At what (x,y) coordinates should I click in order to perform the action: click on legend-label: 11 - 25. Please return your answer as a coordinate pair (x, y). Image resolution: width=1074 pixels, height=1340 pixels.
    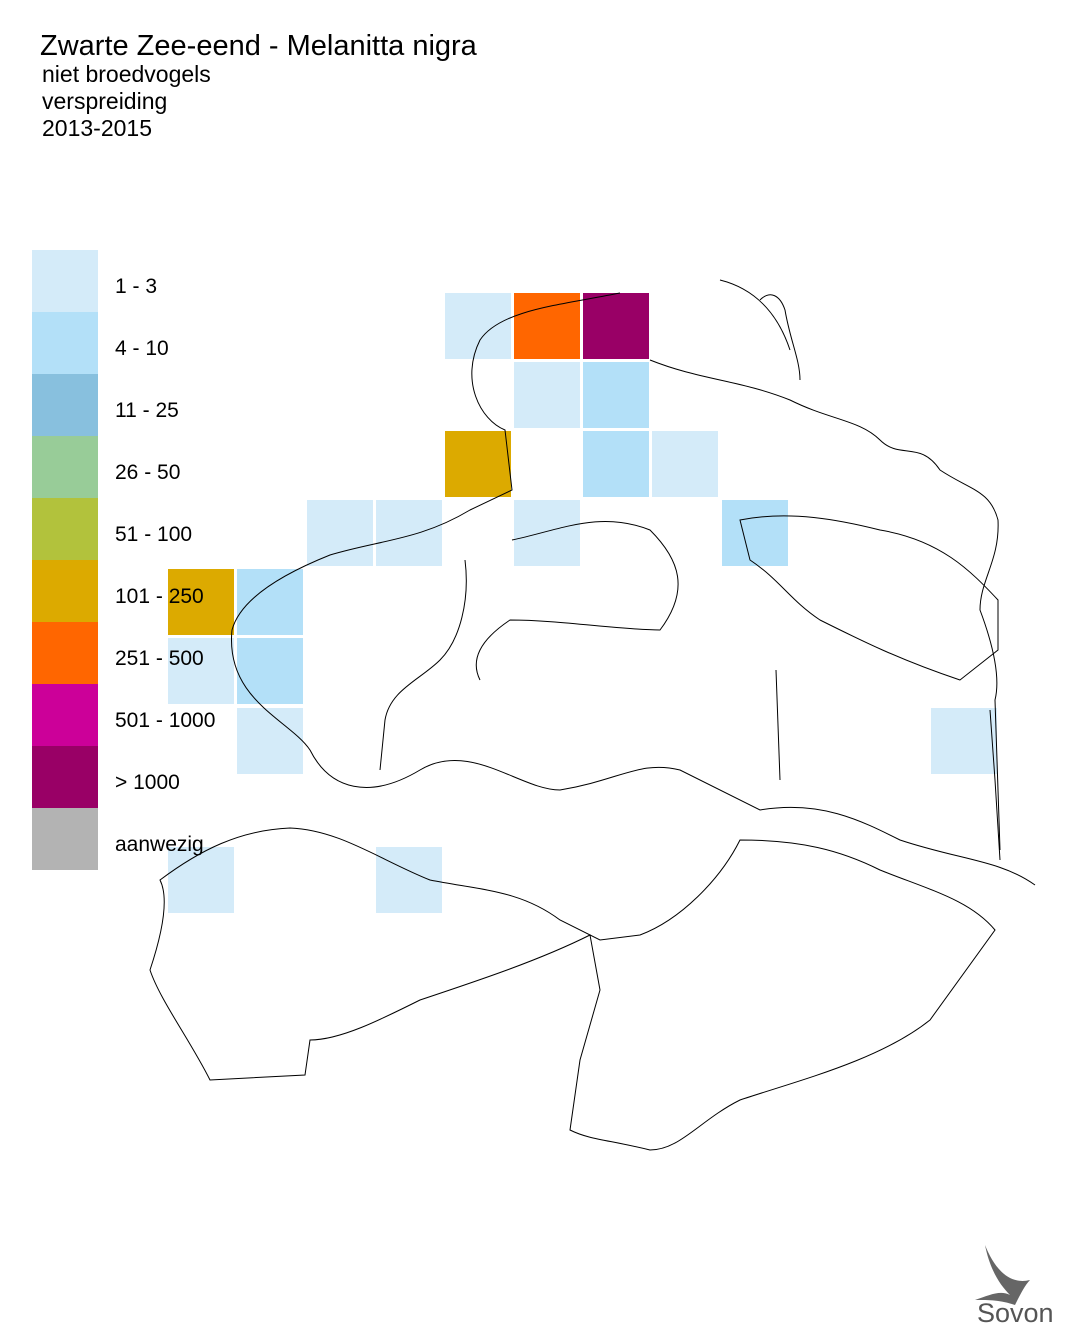
    Looking at the image, I should click on (147, 410).